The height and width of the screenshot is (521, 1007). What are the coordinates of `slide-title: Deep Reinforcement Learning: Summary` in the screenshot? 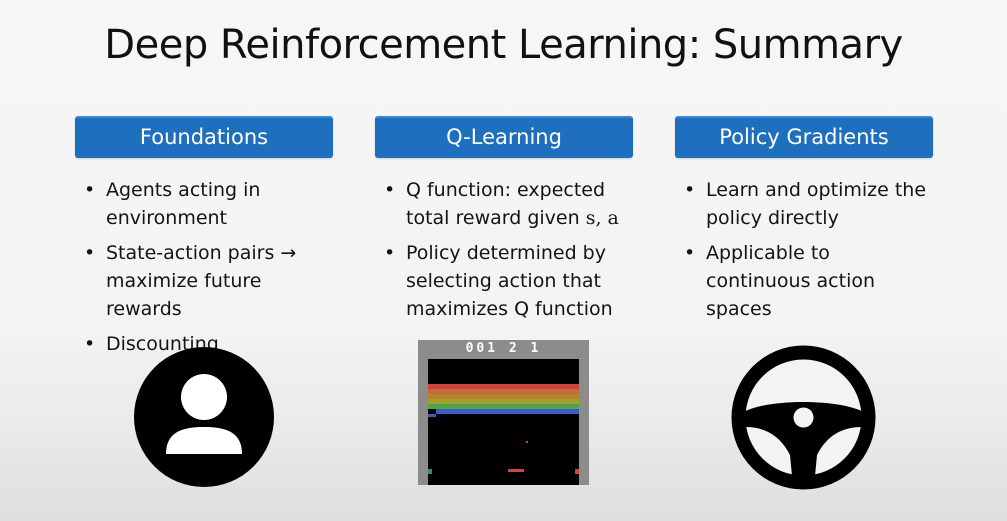 It's located at (503, 45).